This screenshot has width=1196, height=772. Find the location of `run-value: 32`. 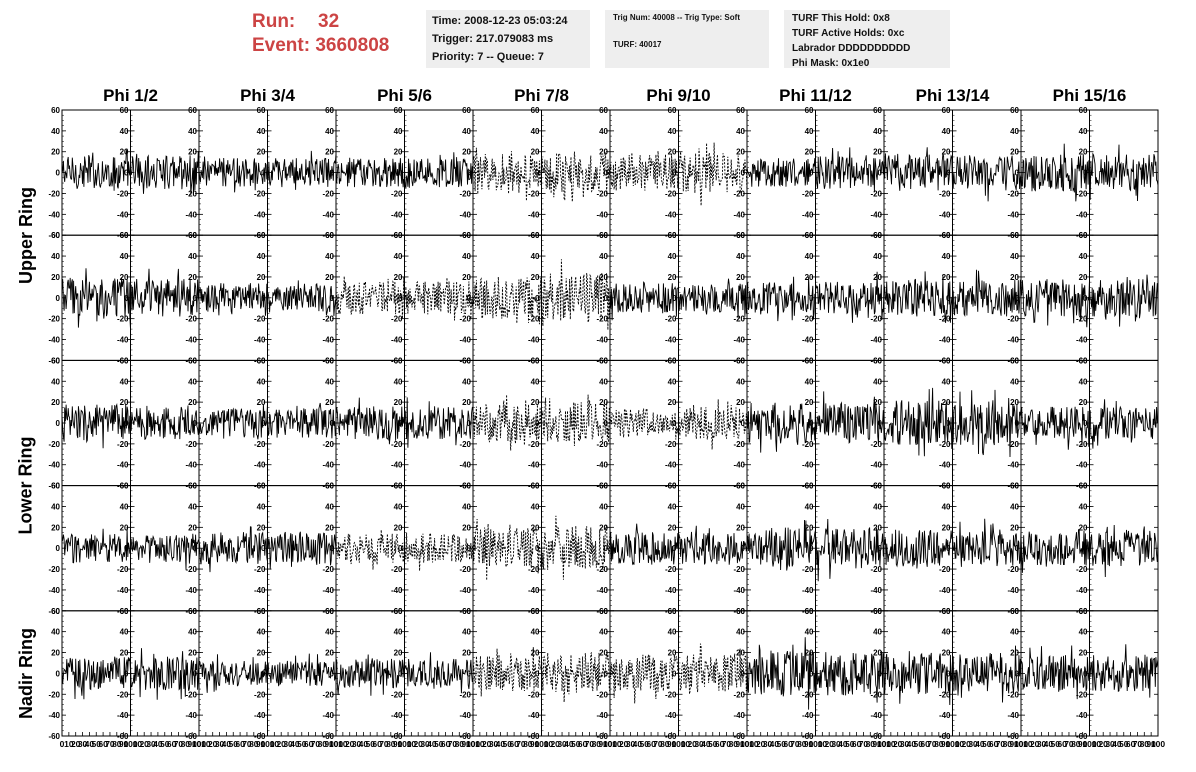

run-value: 32 is located at coordinates (329, 21).